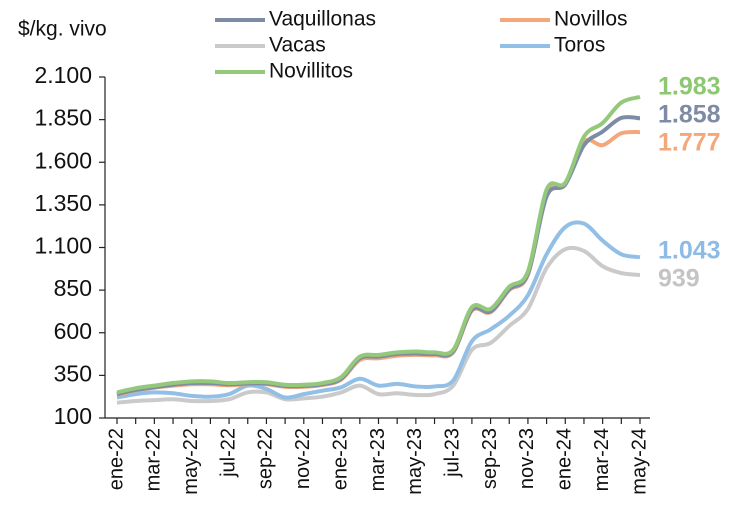 The height and width of the screenshot is (520, 748). What do you see at coordinates (639, 461) in the screenshot?
I see `x-tick-label: may-24` at bounding box center [639, 461].